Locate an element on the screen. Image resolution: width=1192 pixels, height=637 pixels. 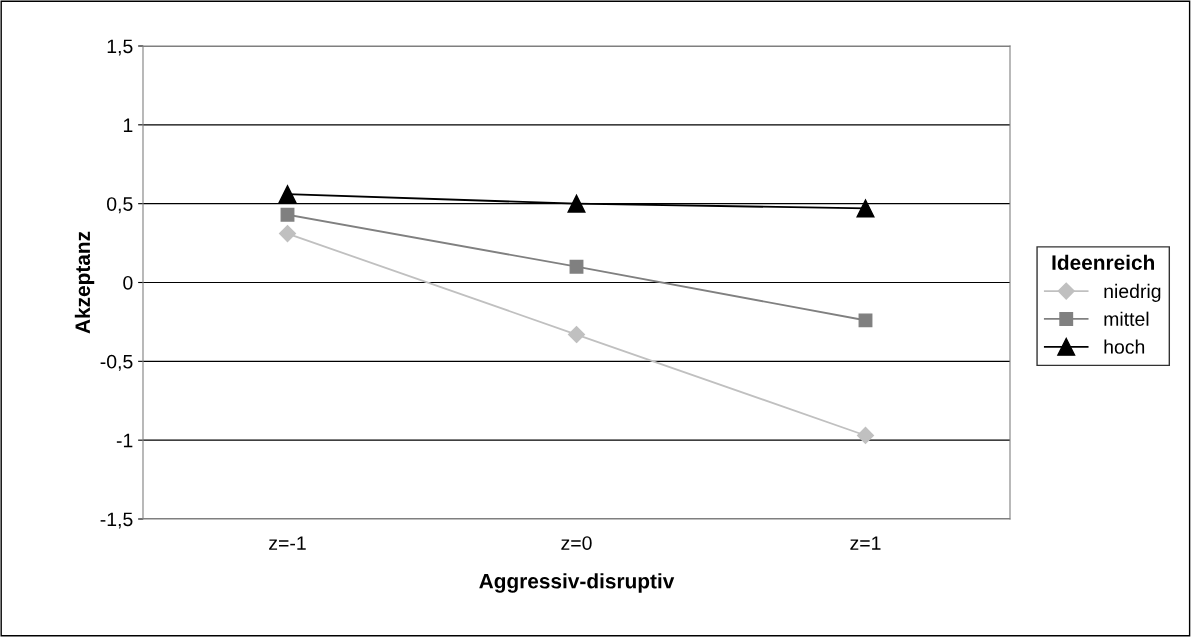
y-tick-label: -1 is located at coordinates (124, 440).